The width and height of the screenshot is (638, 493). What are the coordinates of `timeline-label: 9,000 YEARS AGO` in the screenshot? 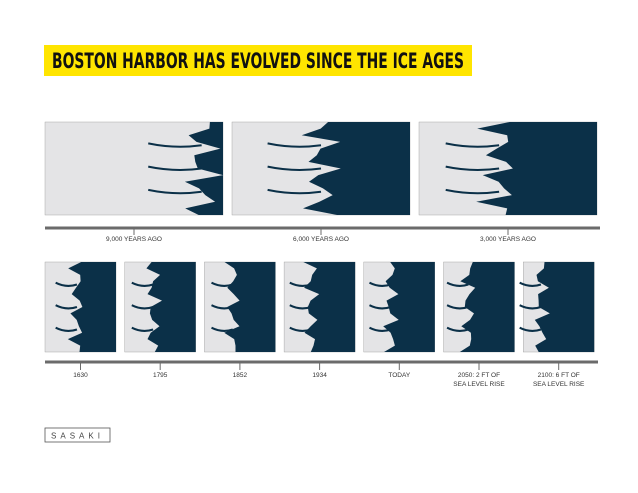 It's located at (134, 239).